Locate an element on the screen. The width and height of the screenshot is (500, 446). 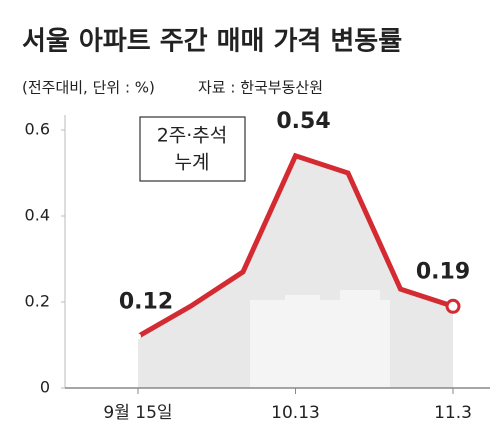
data-label: 0.54 is located at coordinates (303, 121).